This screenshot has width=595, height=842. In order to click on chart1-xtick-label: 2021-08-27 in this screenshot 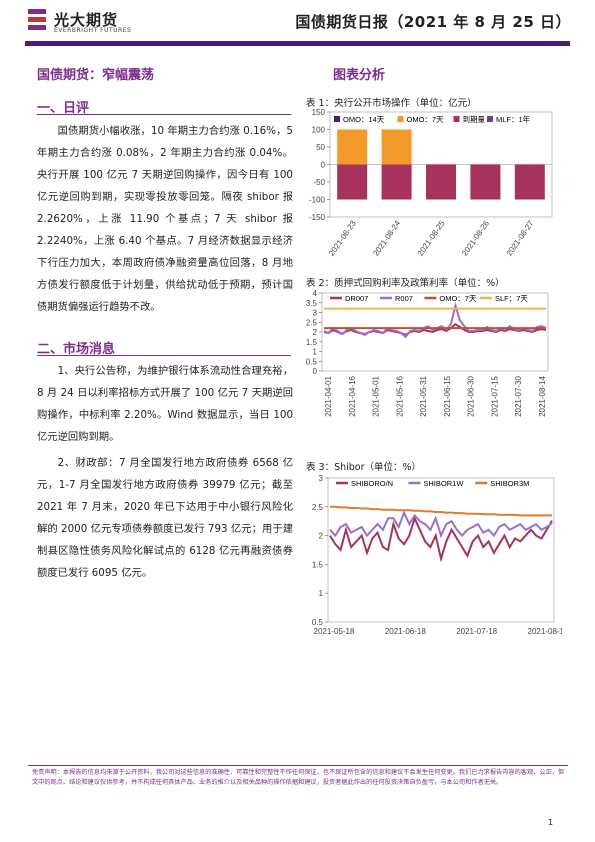, I will do `click(520, 238)`.